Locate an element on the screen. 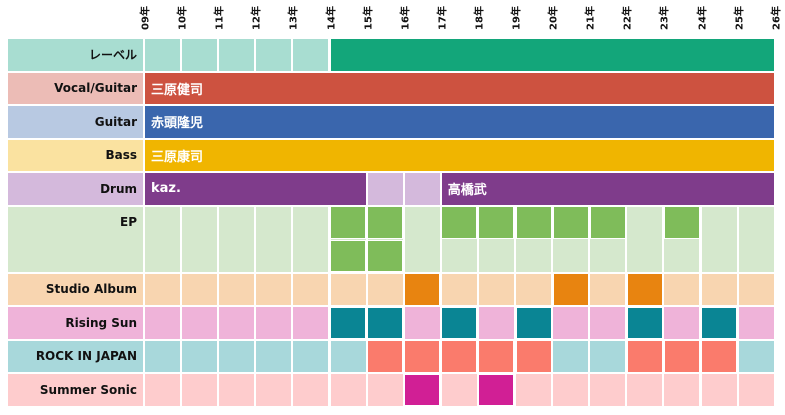 The width and height of the screenshot is (785, 415). year-tick-label: 21年 is located at coordinates (590, 18).